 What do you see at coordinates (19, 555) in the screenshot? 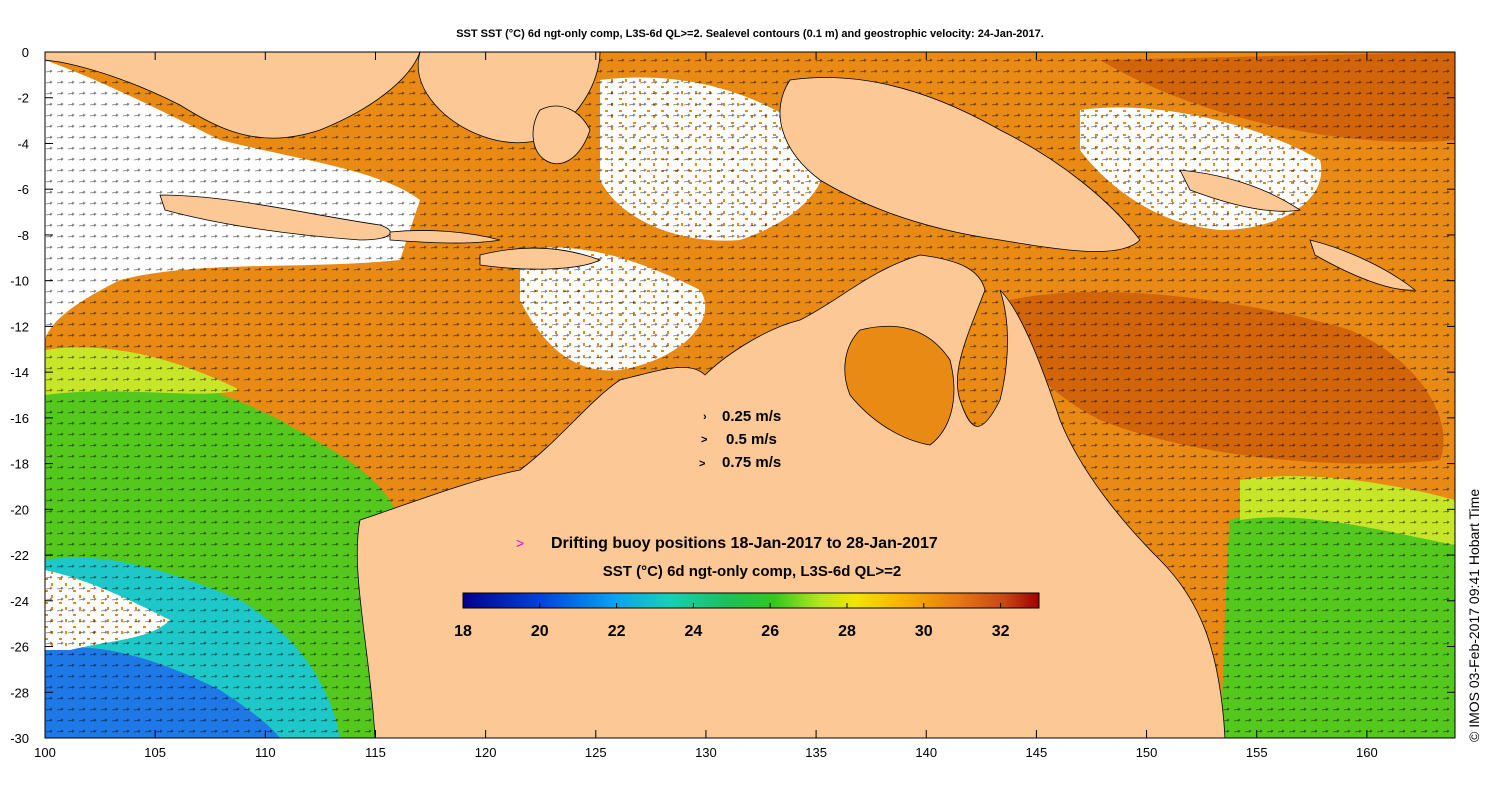
I see `y-tick-label: -22` at bounding box center [19, 555].